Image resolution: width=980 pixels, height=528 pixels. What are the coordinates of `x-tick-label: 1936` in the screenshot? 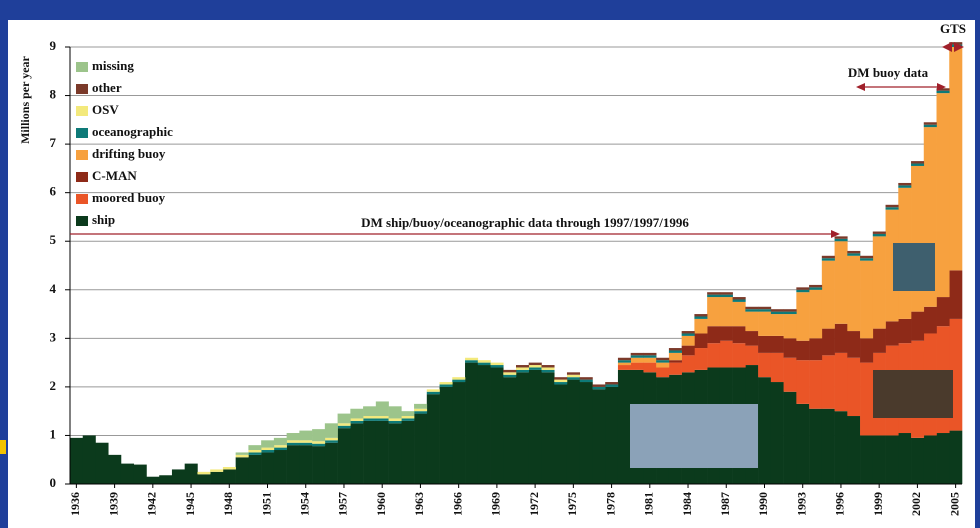 It's located at (75, 504).